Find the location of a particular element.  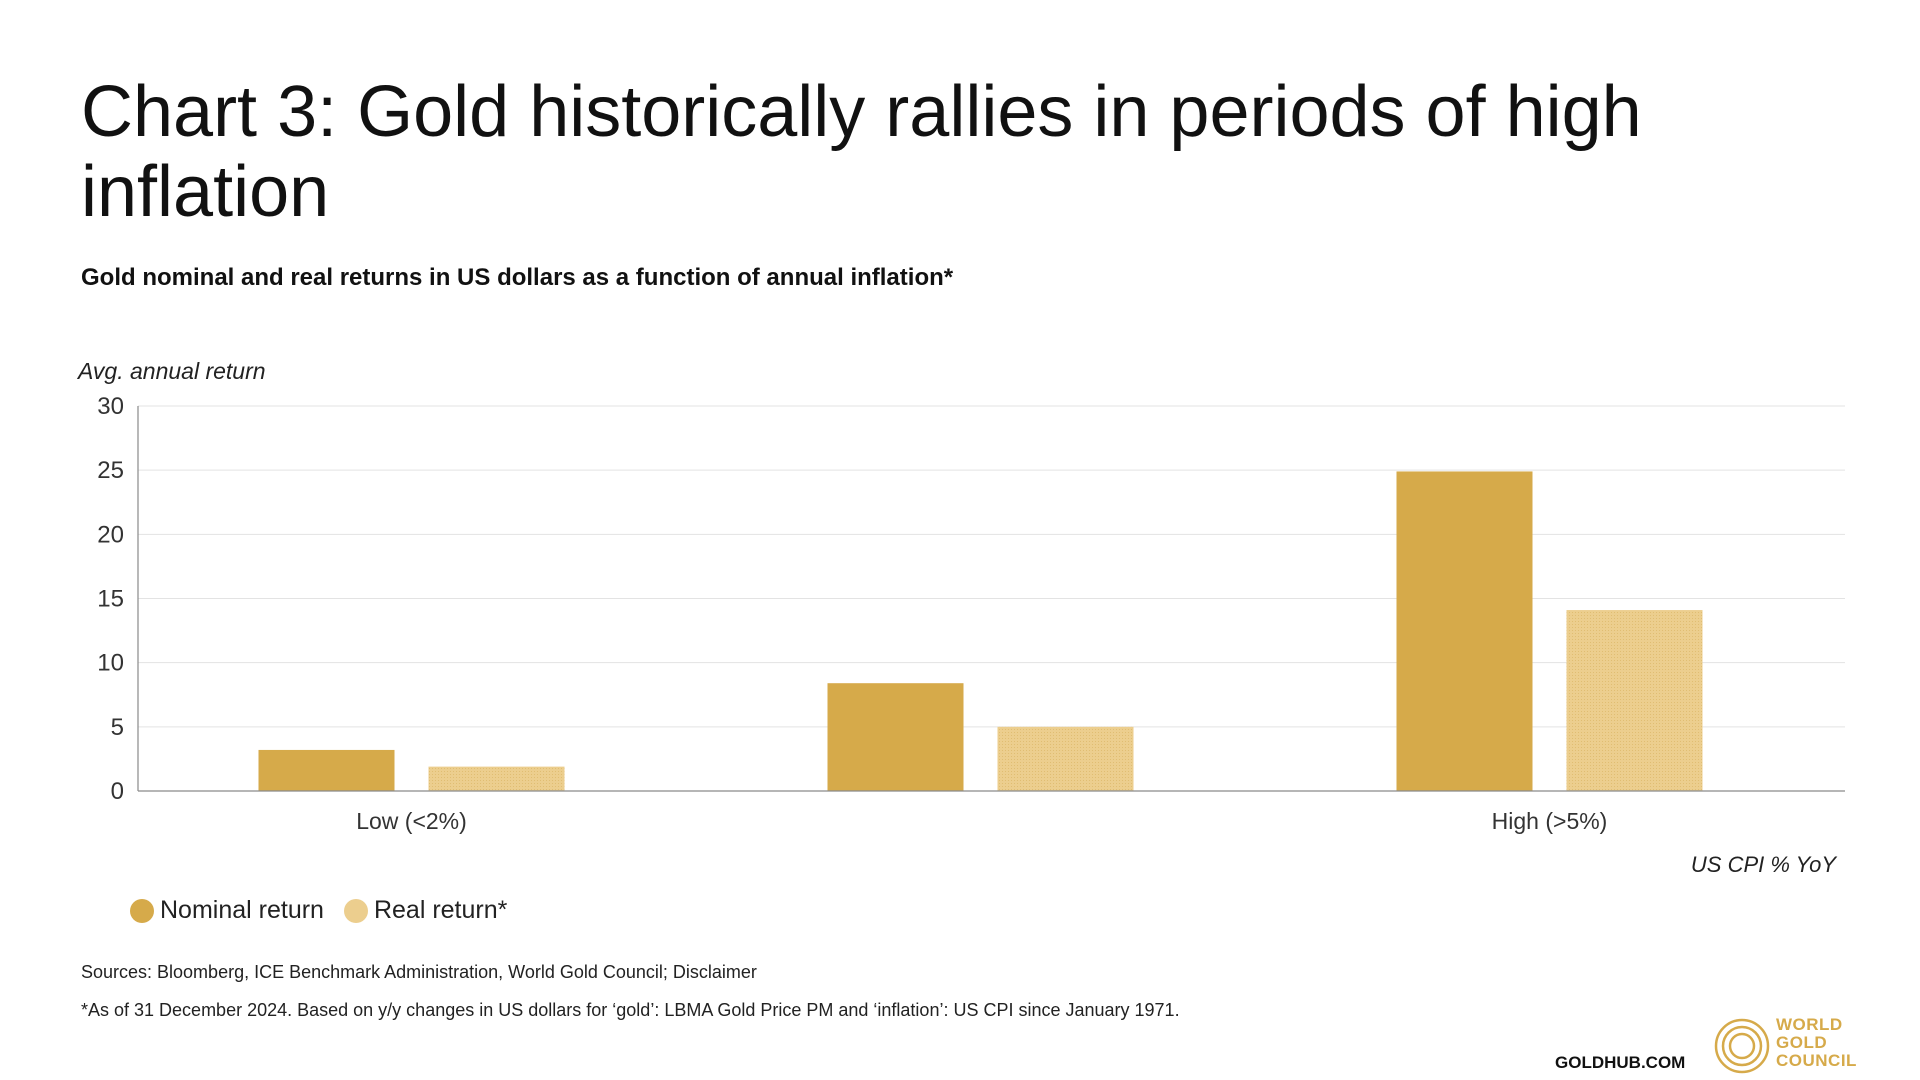

world-gold-council-logo-icon is located at coordinates (1742, 1046).